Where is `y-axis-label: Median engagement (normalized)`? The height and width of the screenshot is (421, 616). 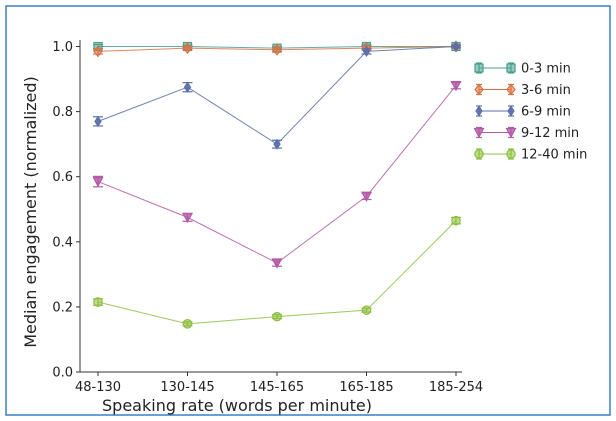
y-axis-label: Median engagement (normalized) is located at coordinates (30, 212).